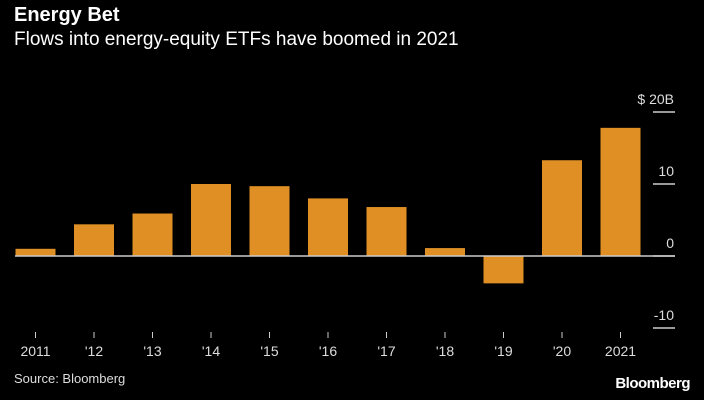  What do you see at coordinates (664, 315) in the screenshot?
I see `y-tick-label: -10` at bounding box center [664, 315].